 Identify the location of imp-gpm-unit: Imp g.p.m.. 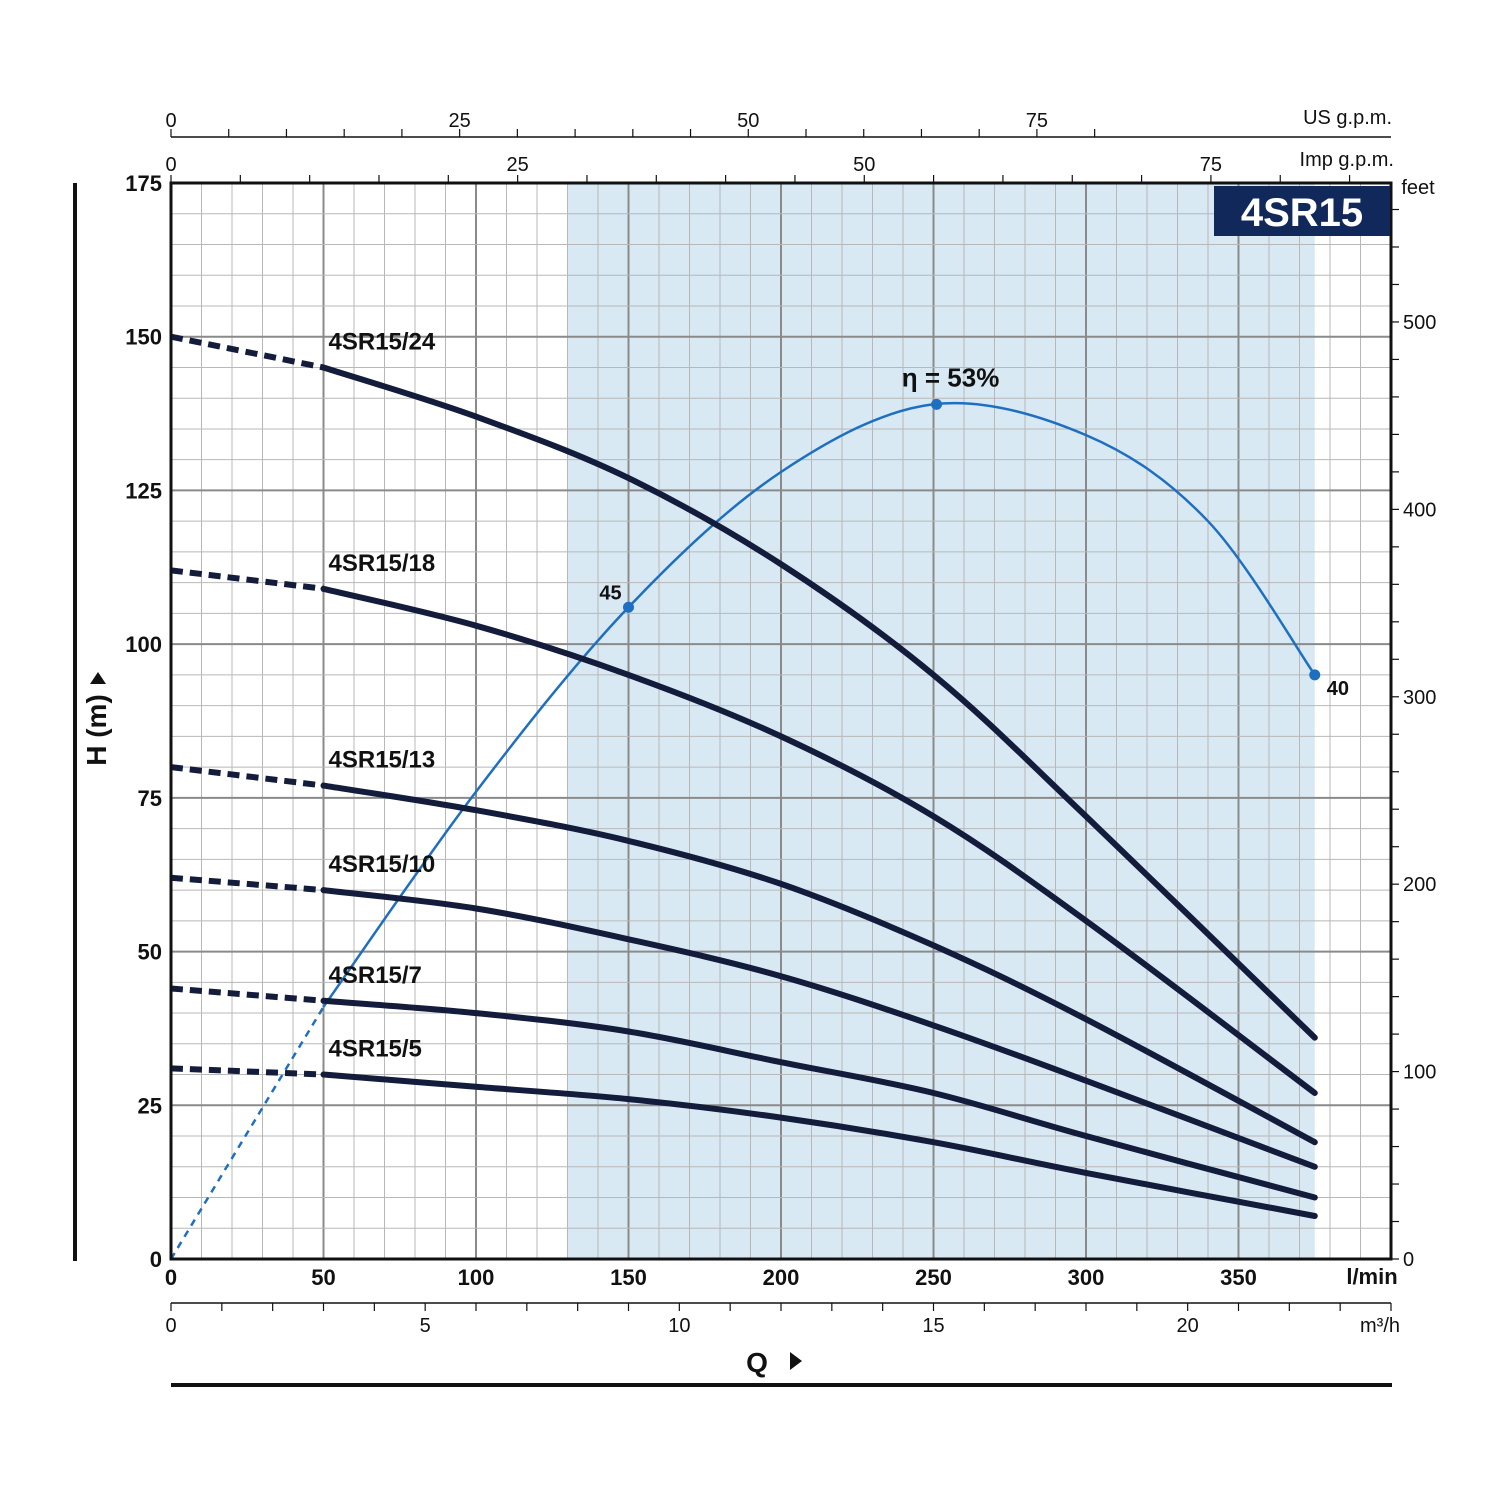
(1347, 160).